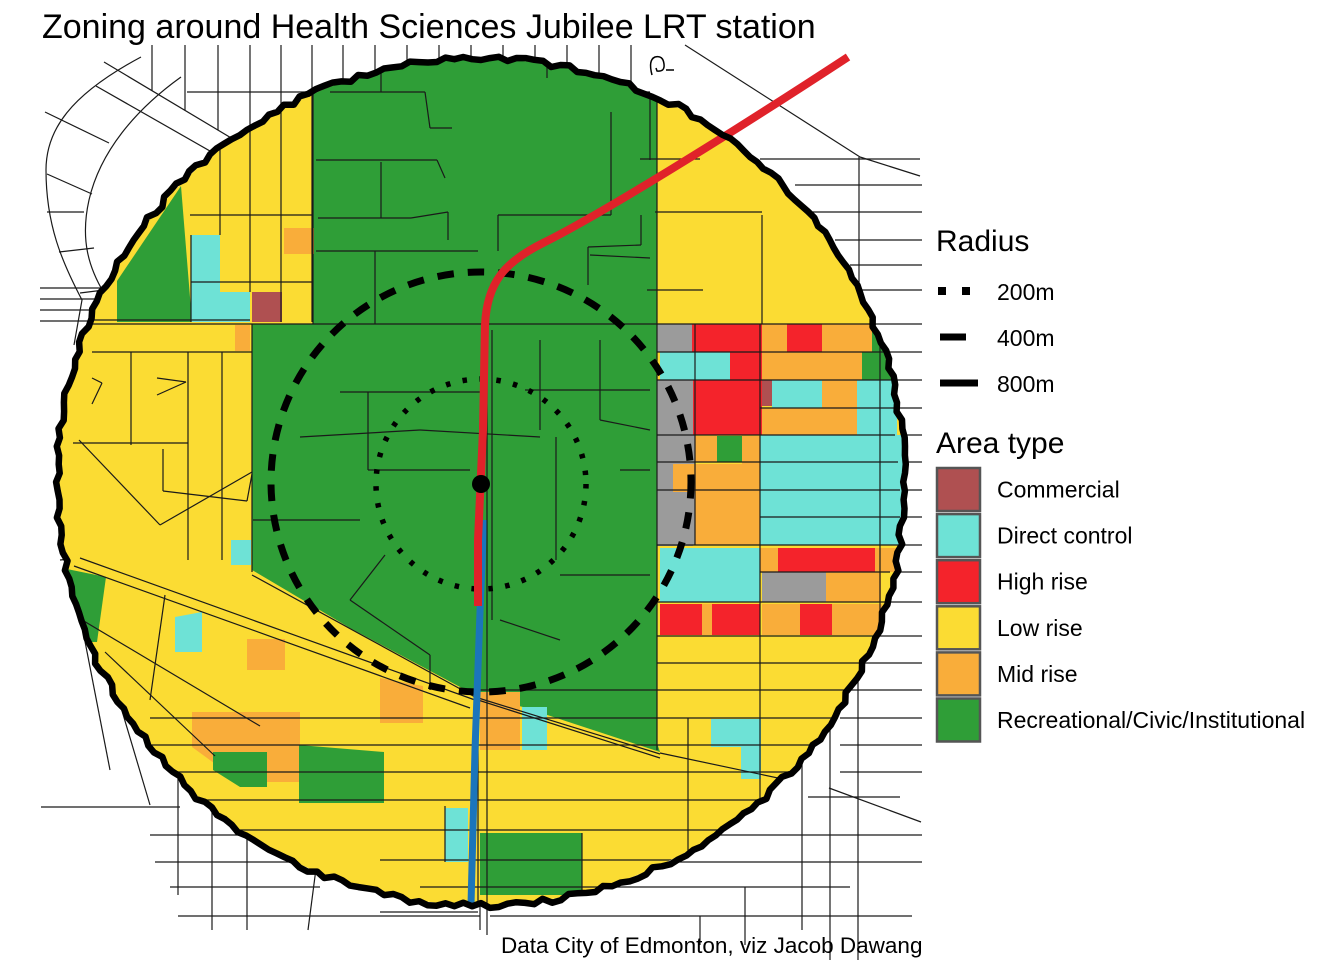 Image resolution: width=1344 pixels, height=960 pixels. Describe the element at coordinates (1040, 628) in the screenshot. I see `svg-text: Low rise` at that location.